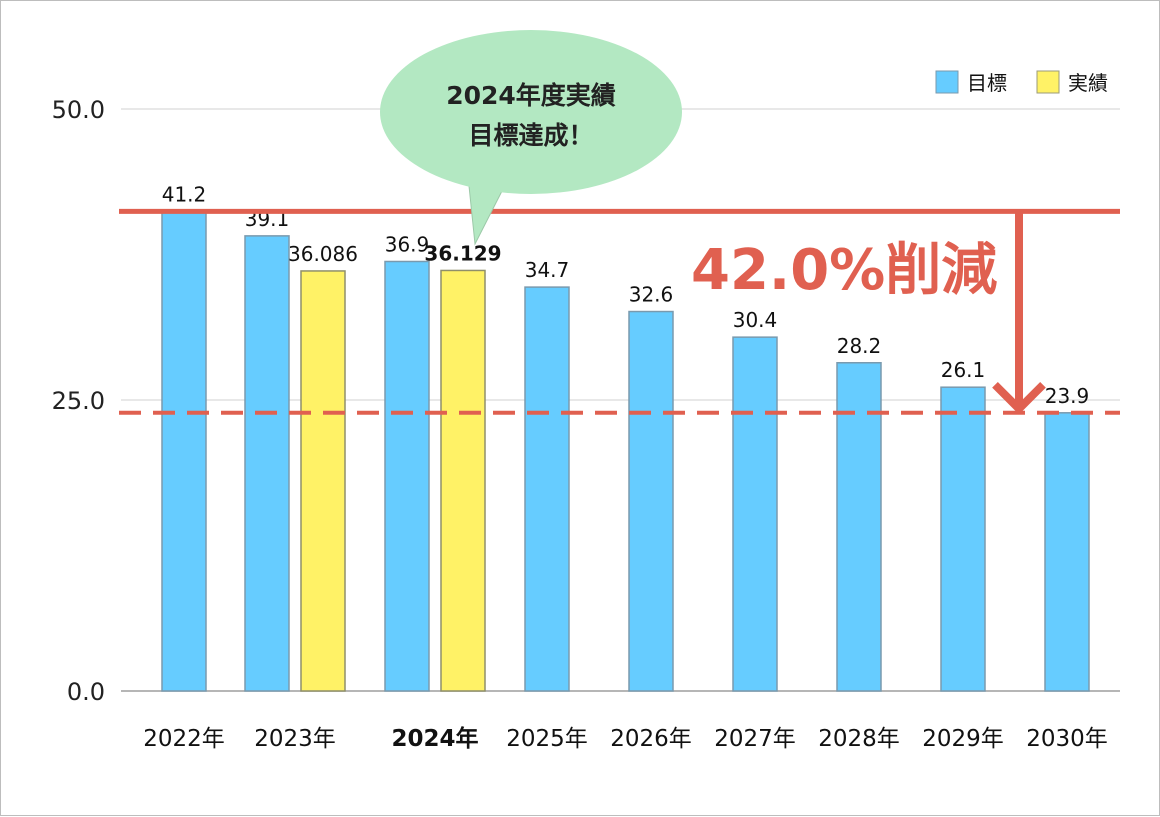 This screenshot has width=1160, height=817. Describe the element at coordinates (859, 346) in the screenshot. I see `bar-target-value-label: 28.2` at that location.